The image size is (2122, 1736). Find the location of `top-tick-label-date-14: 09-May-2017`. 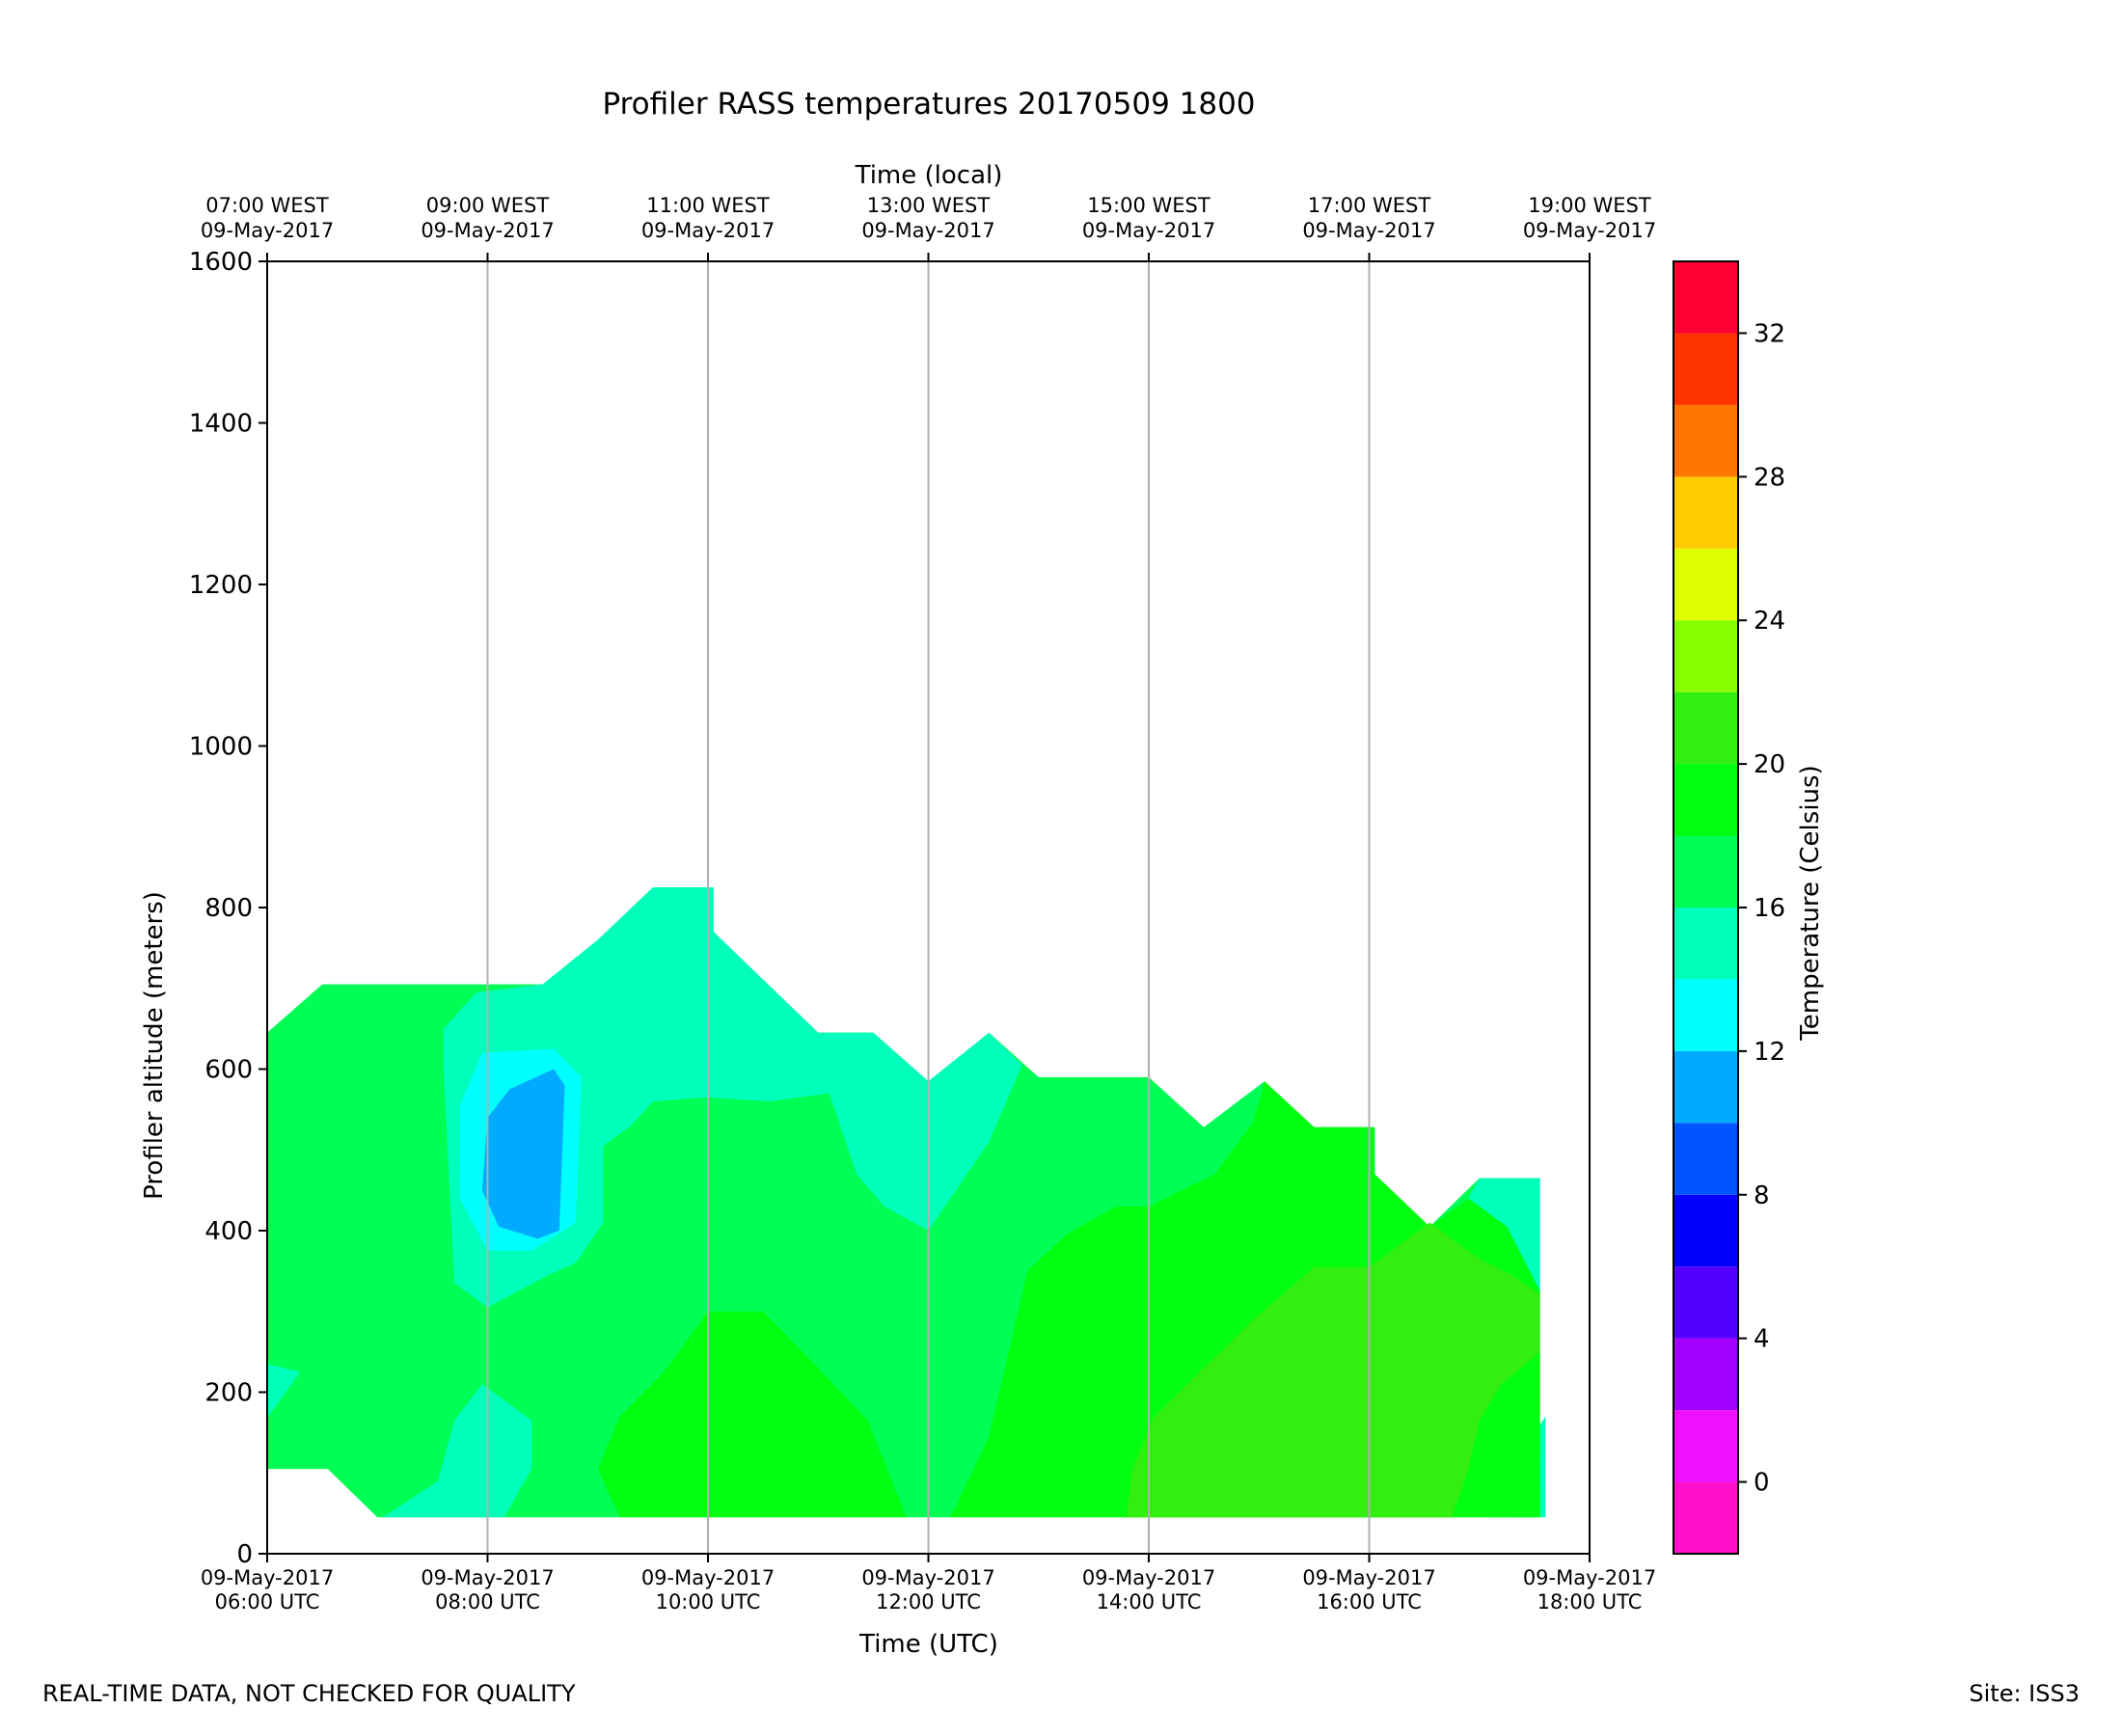

top-tick-label-date-14: 09-May-2017 is located at coordinates (1149, 230).